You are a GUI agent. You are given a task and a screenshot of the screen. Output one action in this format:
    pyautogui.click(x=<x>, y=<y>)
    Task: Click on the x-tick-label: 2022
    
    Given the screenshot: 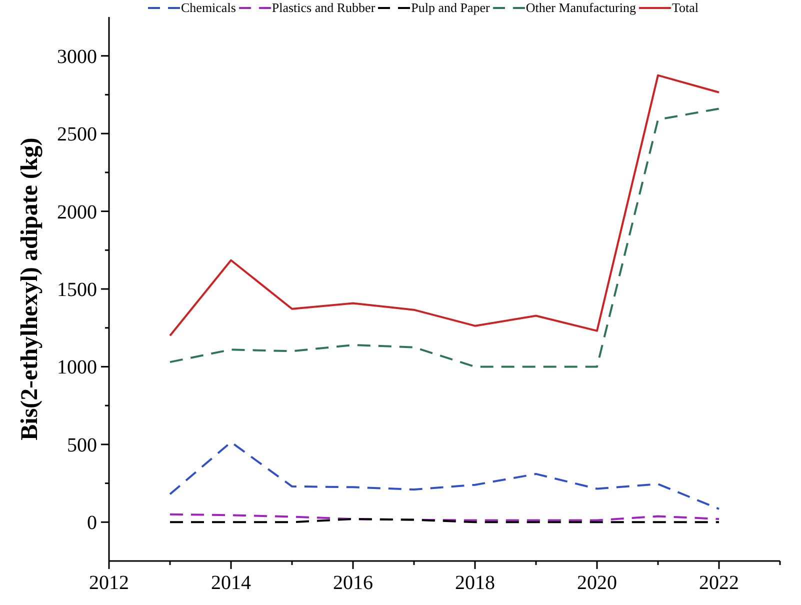 What is the action you would take?
    pyautogui.click(x=719, y=583)
    